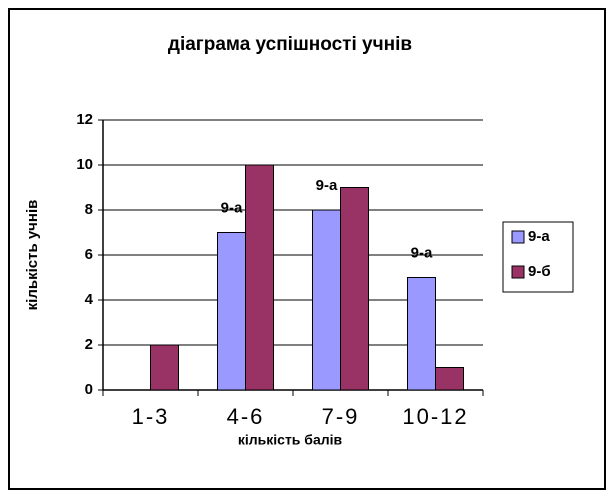 Image resolution: width=611 pixels, height=498 pixels. Describe the element at coordinates (246, 416) in the screenshot. I see `x-tick-label: 4-6` at that location.